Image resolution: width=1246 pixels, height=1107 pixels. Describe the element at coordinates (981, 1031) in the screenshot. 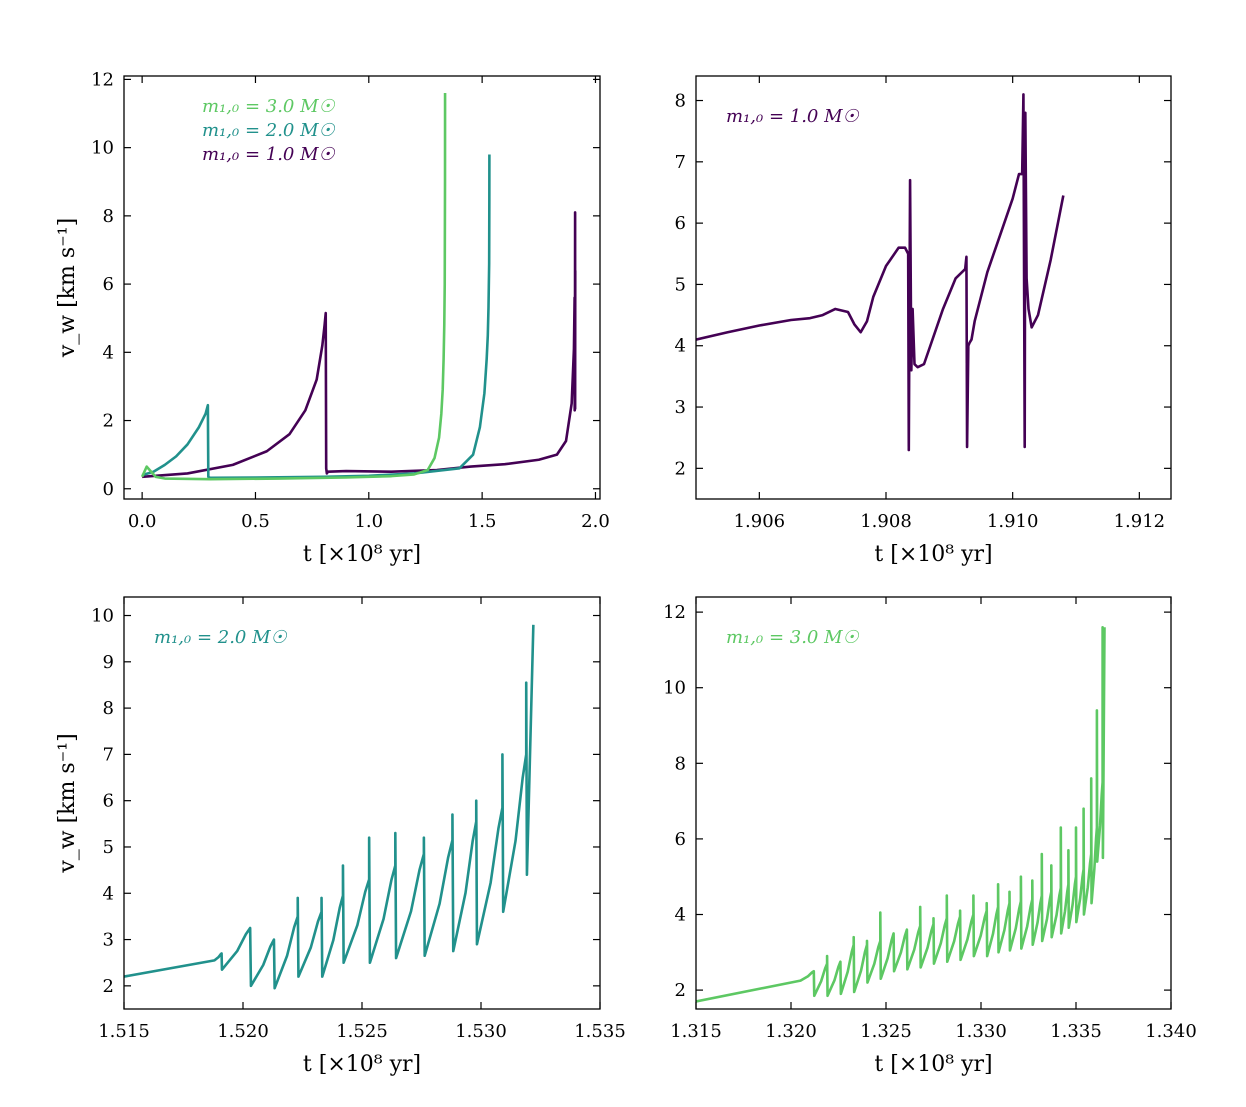

I see `x-tick-label: 1.330` at that location.